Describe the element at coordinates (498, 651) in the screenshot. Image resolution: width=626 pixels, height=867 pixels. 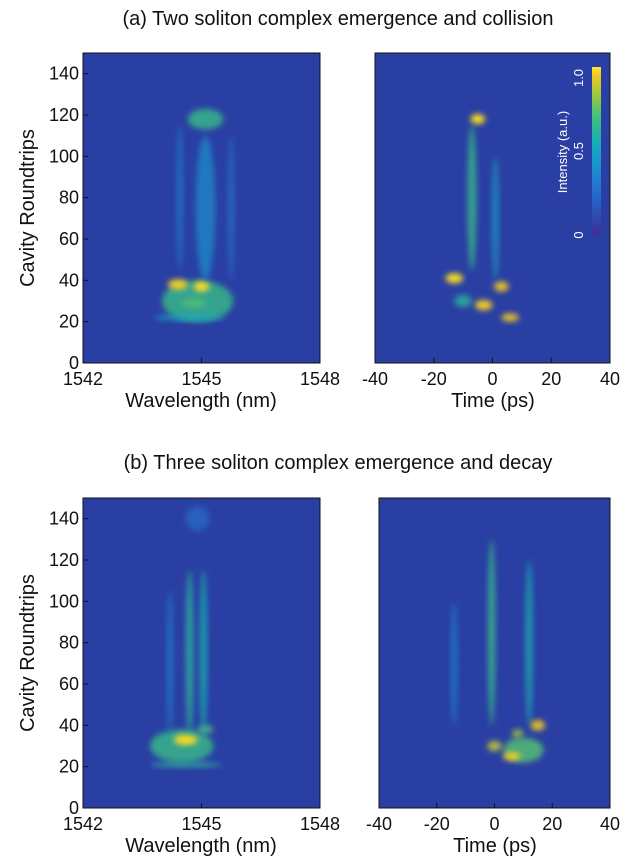
I see `panel-b-temporal-heatmap` at that location.